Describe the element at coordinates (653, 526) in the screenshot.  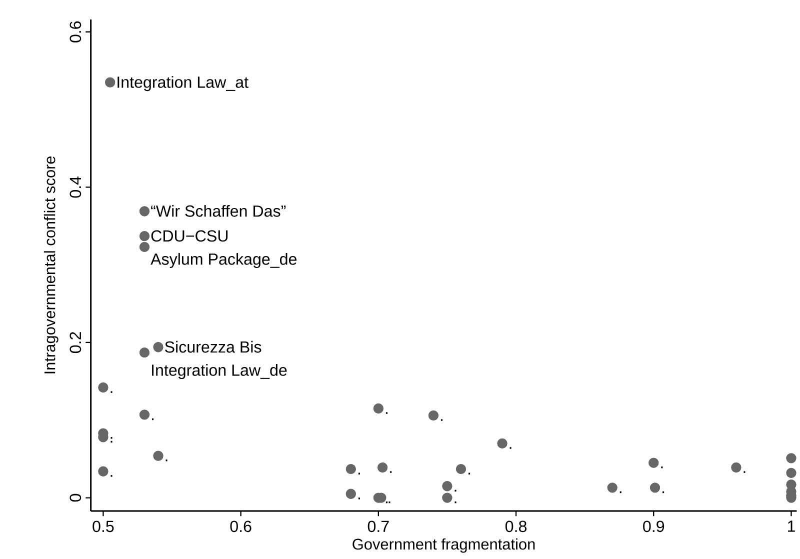
I see `x-tick-label: 0.9` at that location.